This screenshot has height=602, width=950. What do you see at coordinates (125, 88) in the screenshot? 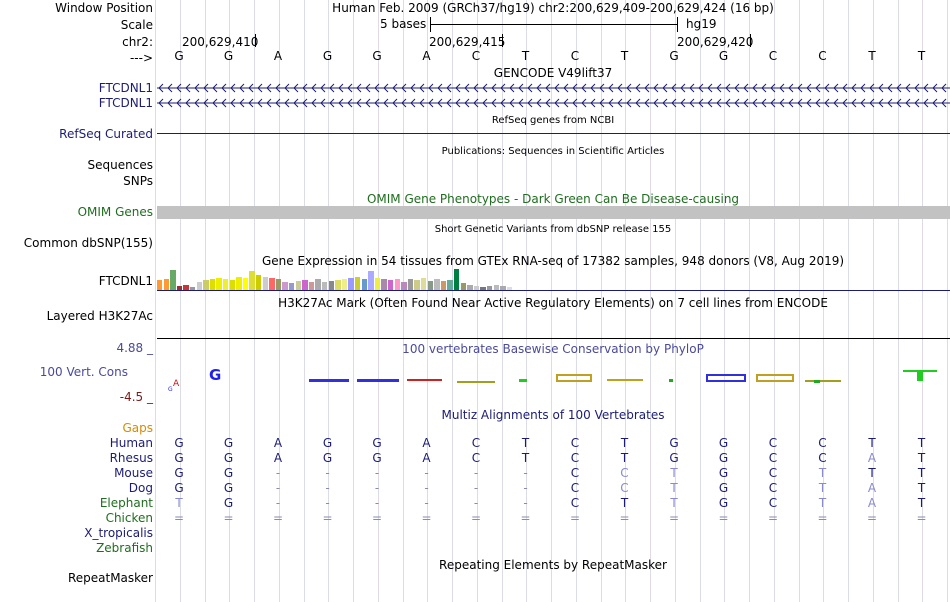
I see `gencode-item-label-1: FTCDNL1` at bounding box center [125, 88].